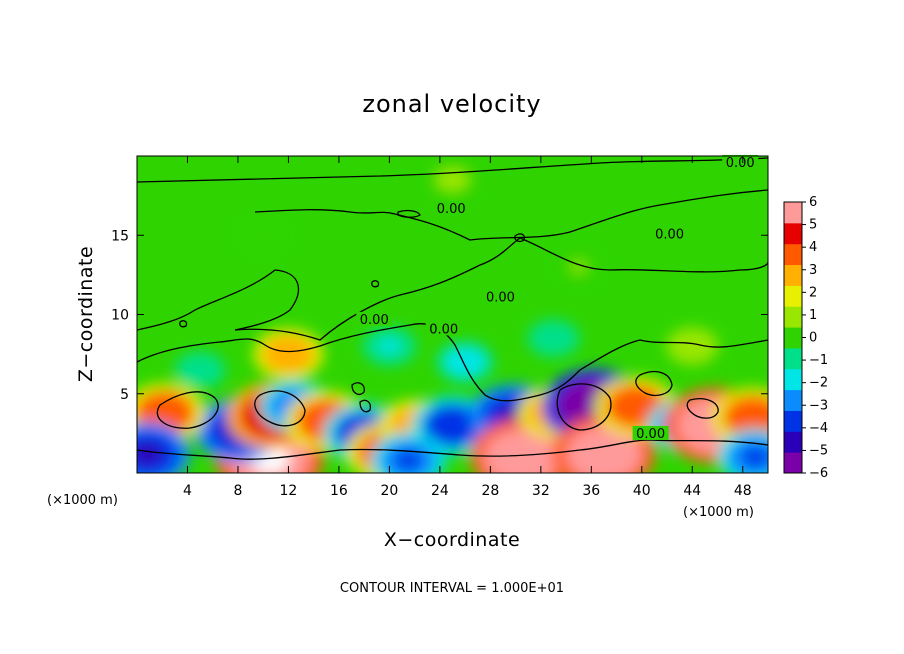  I want to click on contour-interval-note: CONTOUR INTERVAL = 1.000E+01, so click(452, 588).